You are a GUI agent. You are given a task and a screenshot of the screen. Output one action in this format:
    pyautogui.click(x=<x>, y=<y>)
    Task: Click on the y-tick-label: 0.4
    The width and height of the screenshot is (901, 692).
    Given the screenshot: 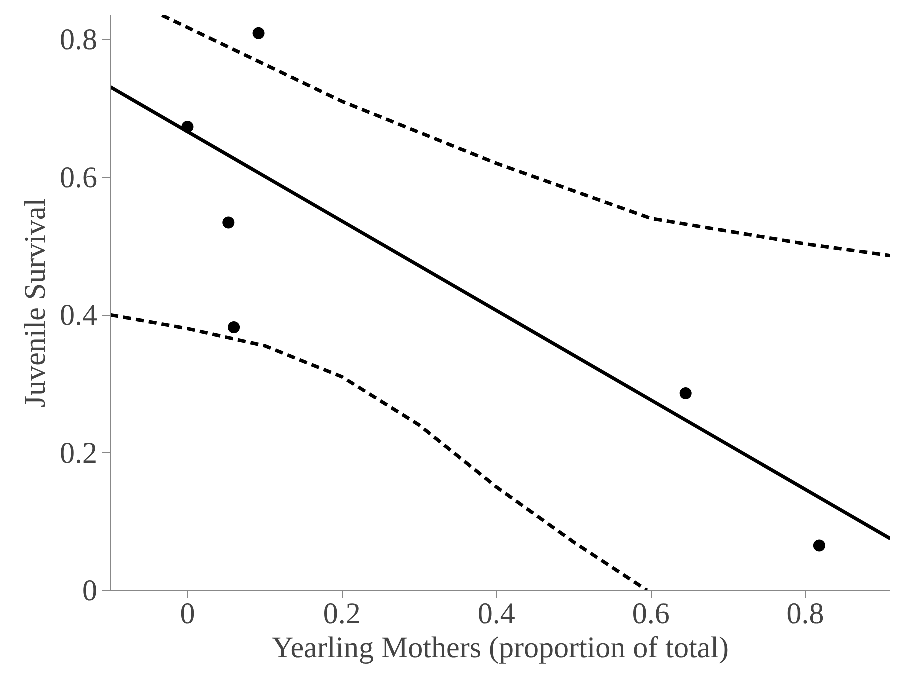 What is the action you would take?
    pyautogui.click(x=79, y=315)
    